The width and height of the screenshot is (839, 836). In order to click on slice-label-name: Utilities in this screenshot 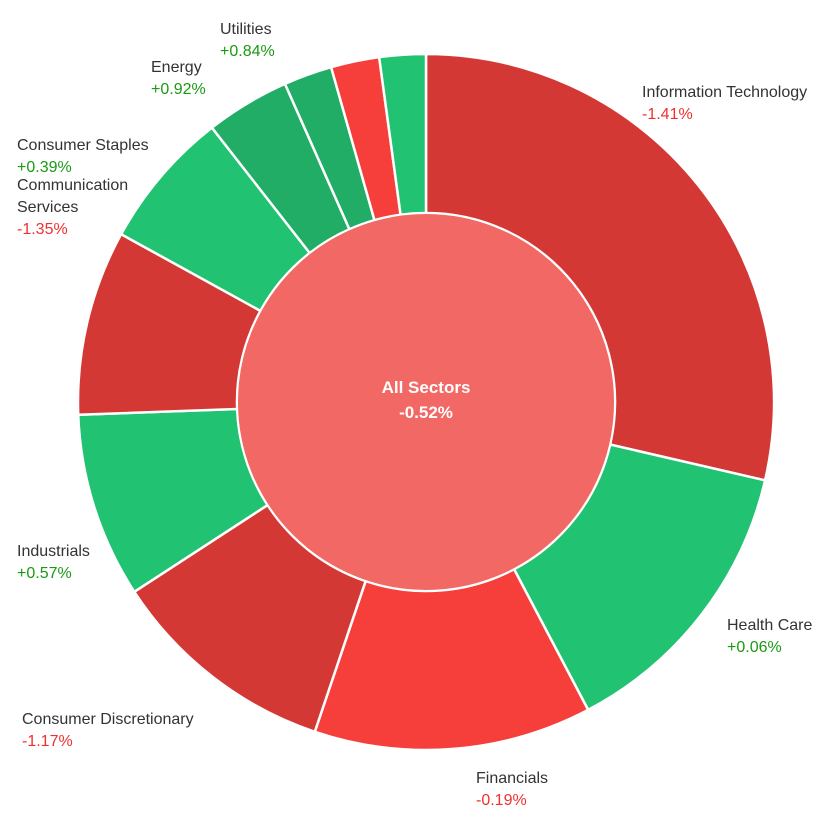, I will do `click(246, 29)`.